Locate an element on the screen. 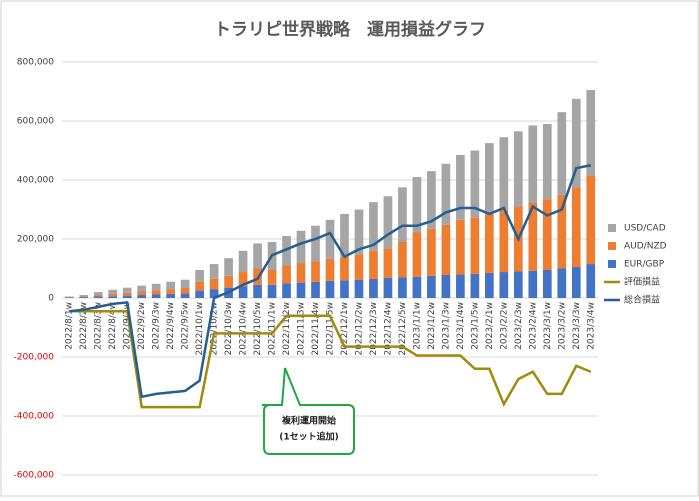 This screenshot has height=501, width=699. legend-label: 総合損益 is located at coordinates (642, 300).